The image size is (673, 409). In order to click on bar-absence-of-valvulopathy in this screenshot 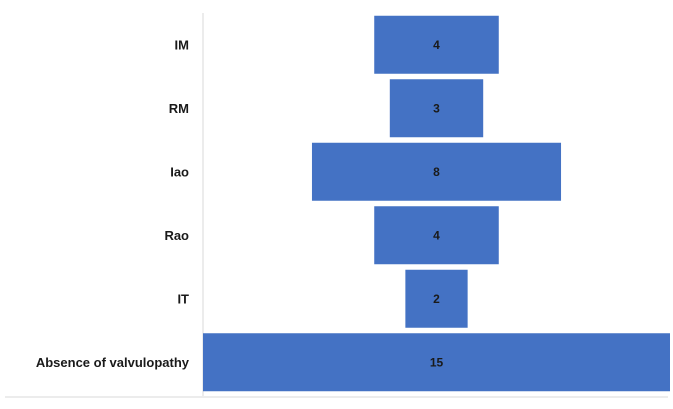, I will do `click(436, 362)`.